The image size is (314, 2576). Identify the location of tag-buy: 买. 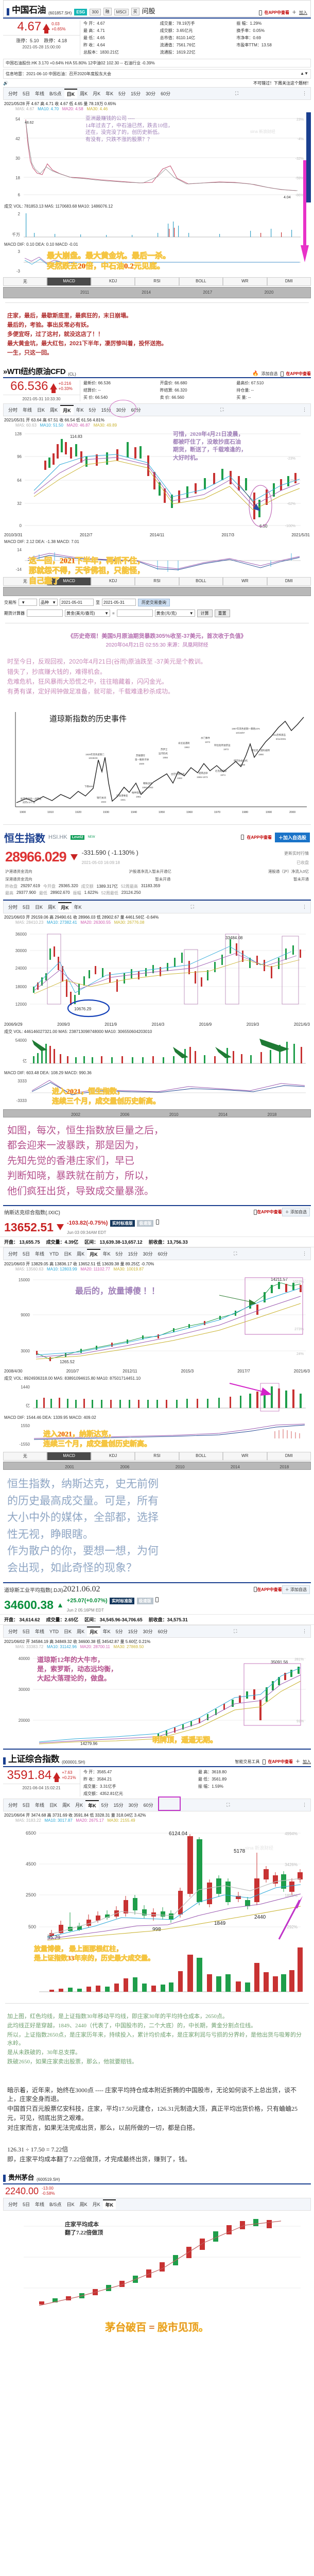
(135, 11).